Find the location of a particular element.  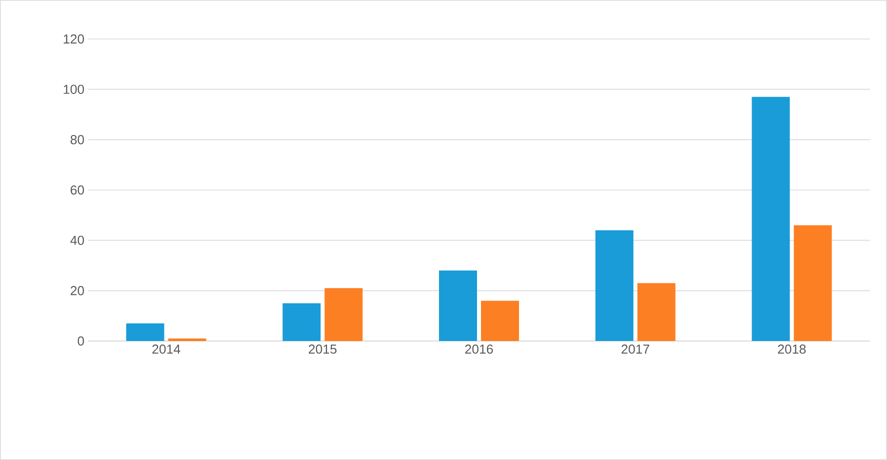

y-tick-label: 20 is located at coordinates (77, 291).